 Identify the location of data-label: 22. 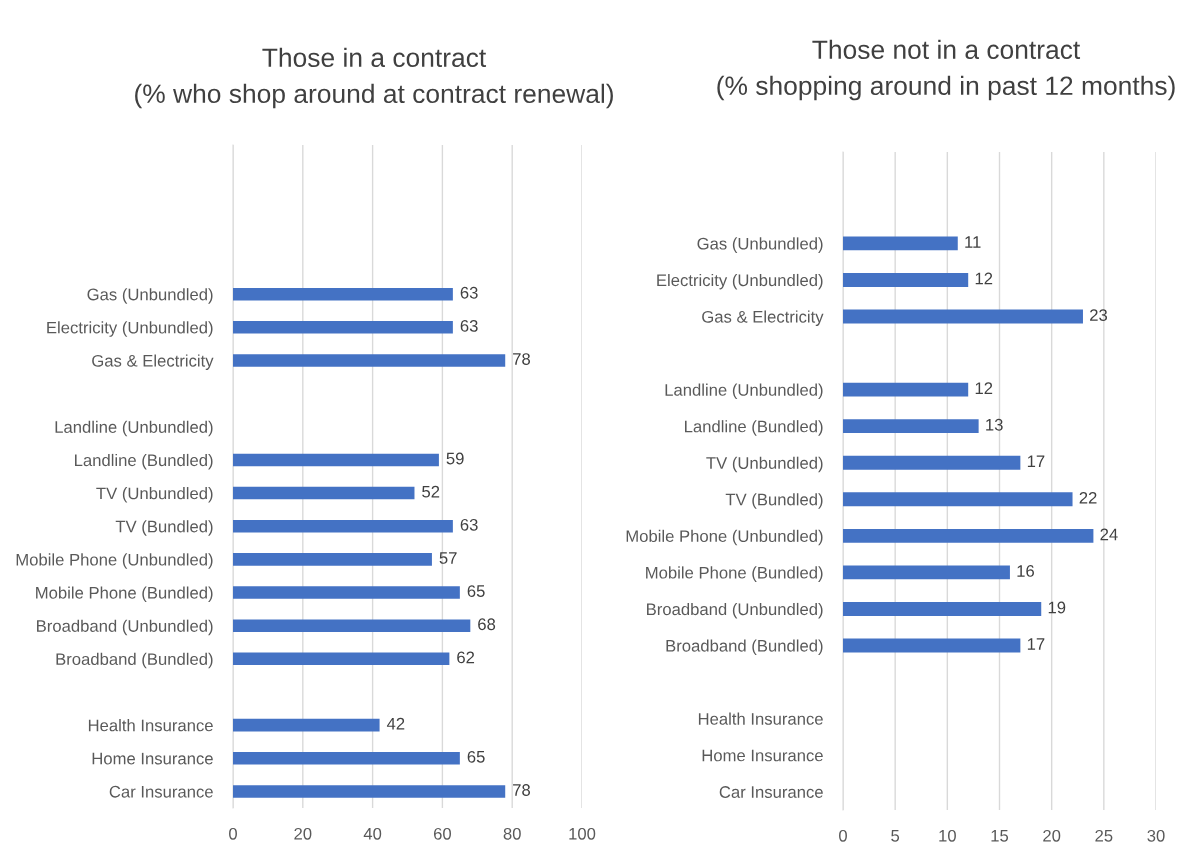
(1088, 497).